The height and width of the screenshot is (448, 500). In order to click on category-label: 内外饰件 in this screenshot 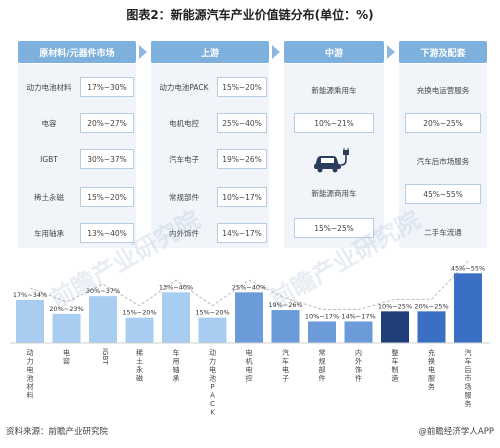, I will do `click(358, 365)`.